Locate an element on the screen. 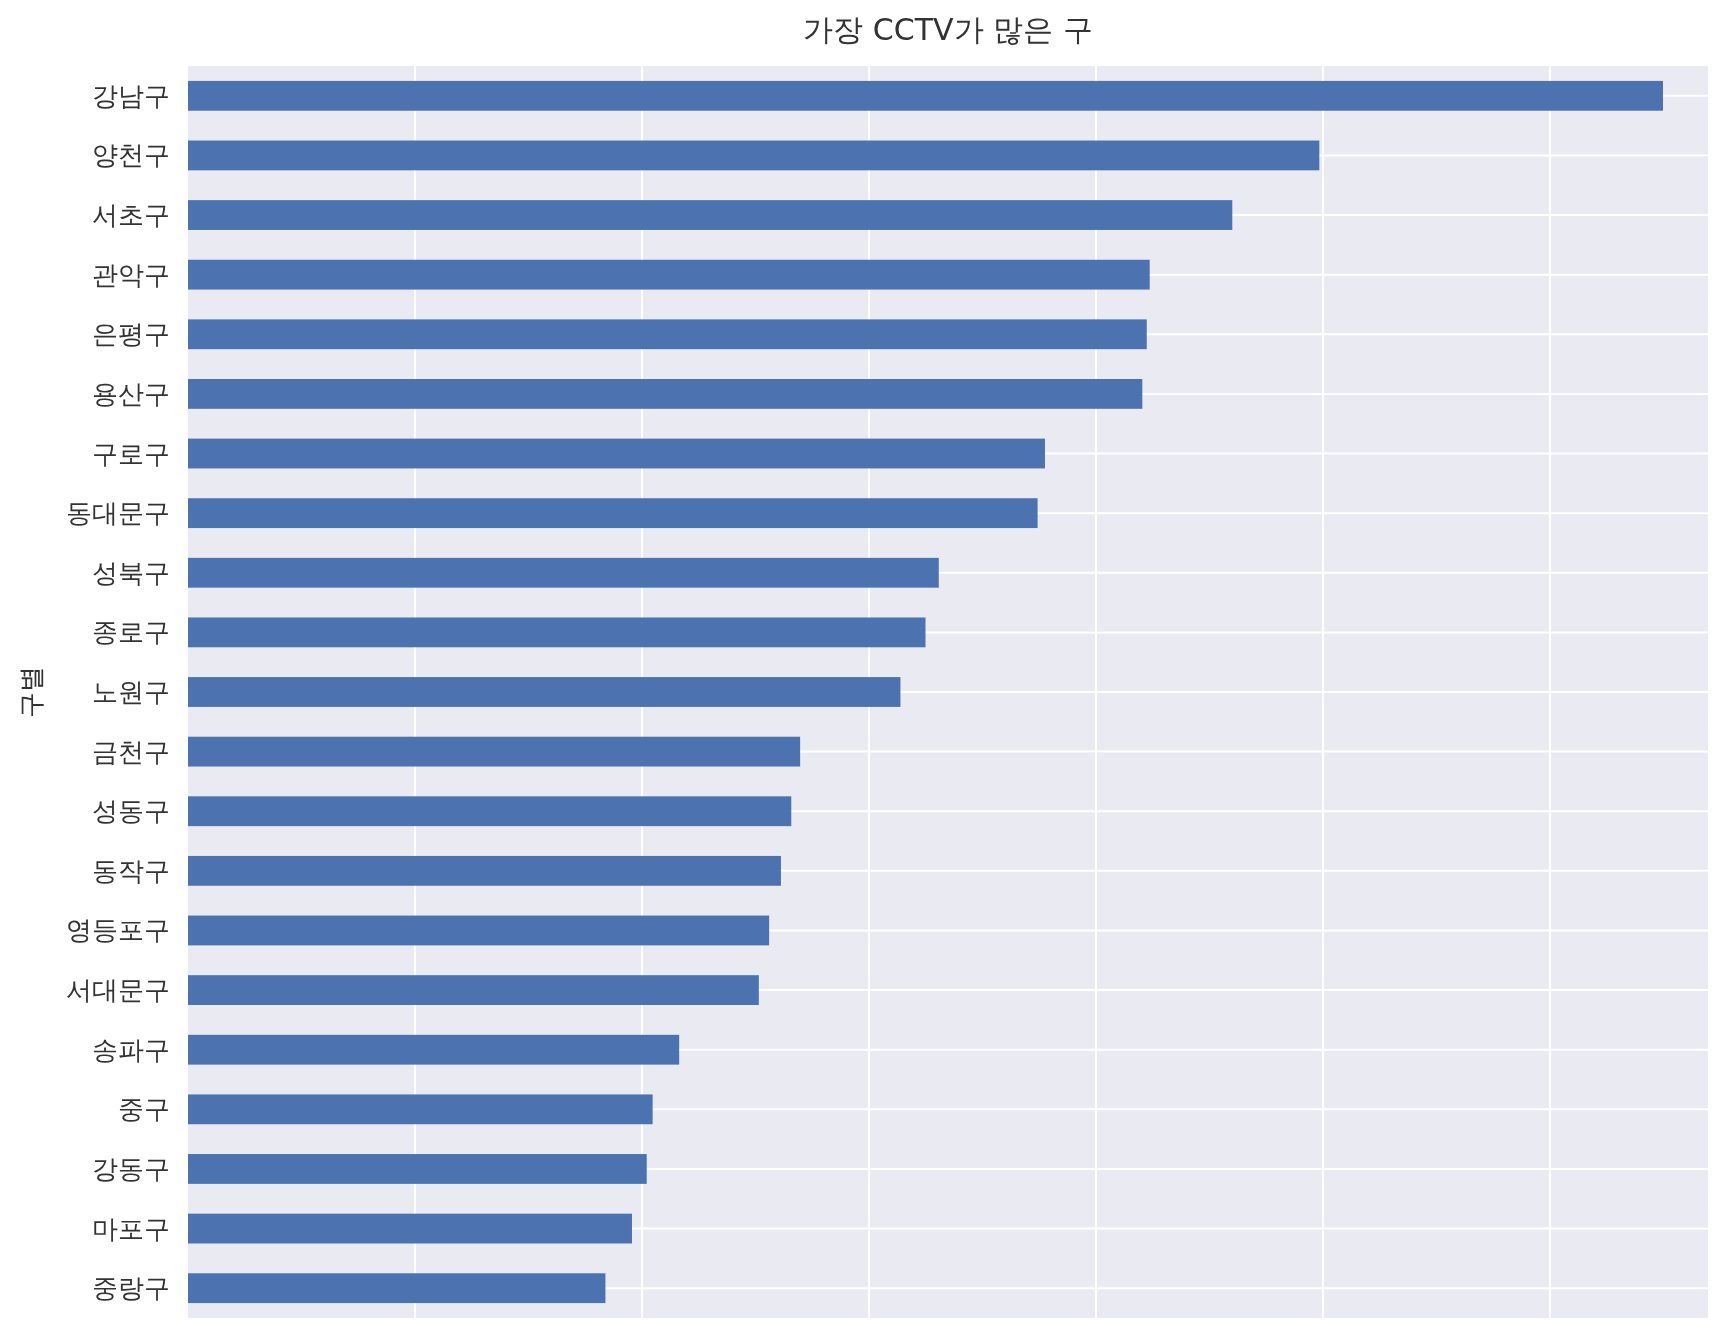 The image size is (1724, 1326). y-tick-label: 마포구 is located at coordinates (131, 1228).